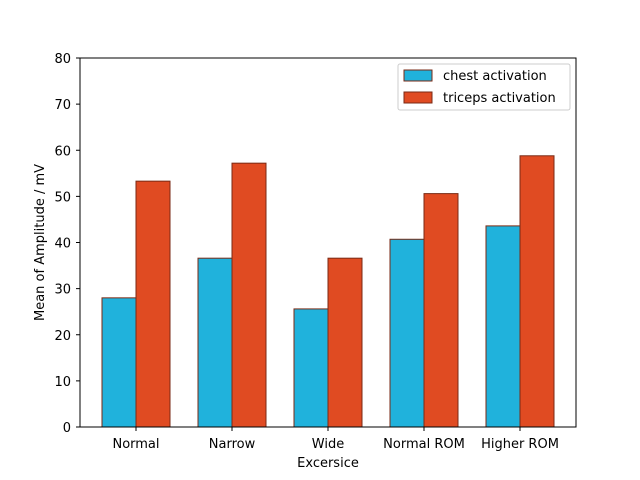 The image size is (640, 480). I want to click on y-tick-label: 40, so click(62, 244).